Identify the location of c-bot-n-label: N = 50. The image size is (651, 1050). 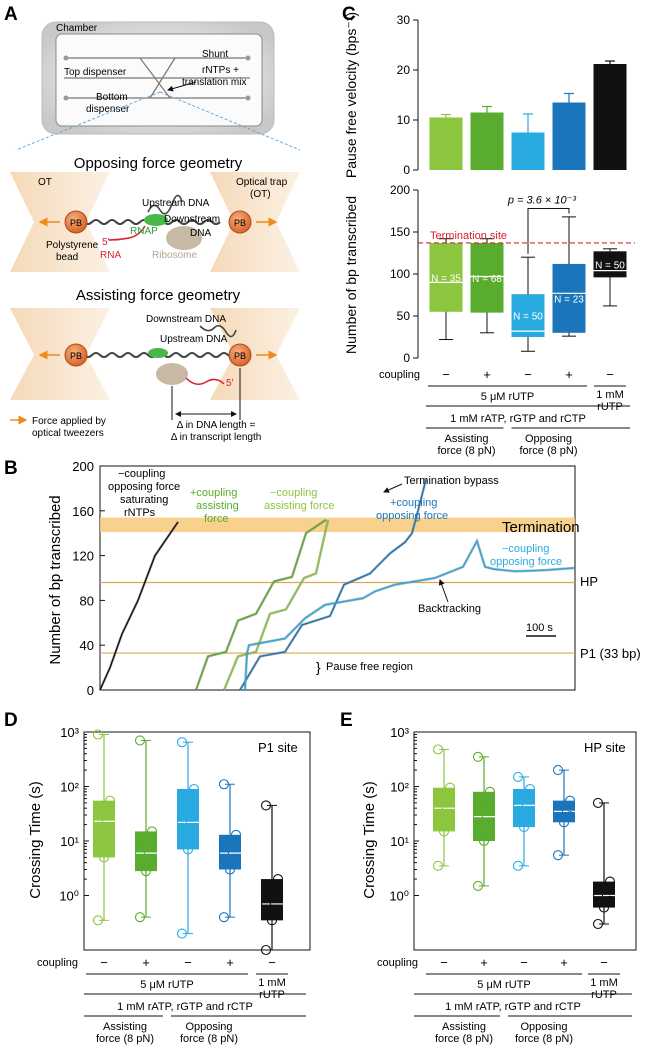
(528, 317).